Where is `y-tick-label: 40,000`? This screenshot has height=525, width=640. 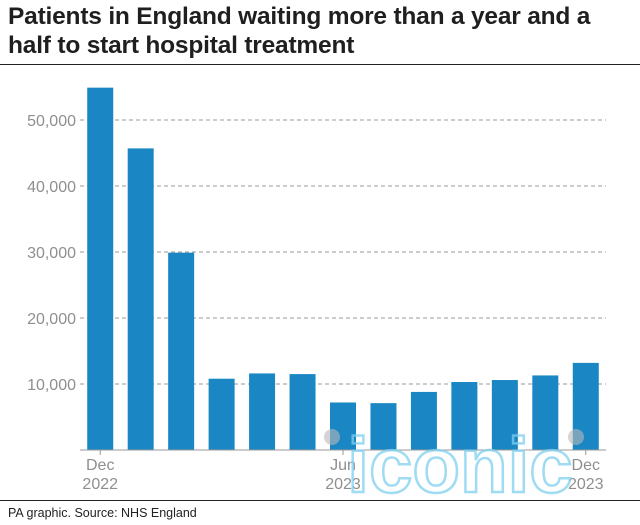 y-tick-label: 40,000 is located at coordinates (51, 187).